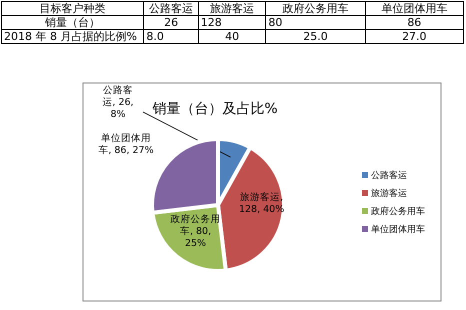 Image resolution: width=466 pixels, height=310 pixels. What do you see at coordinates (214, 109) in the screenshot?
I see `text: 销量（台）及占比%` at bounding box center [214, 109].